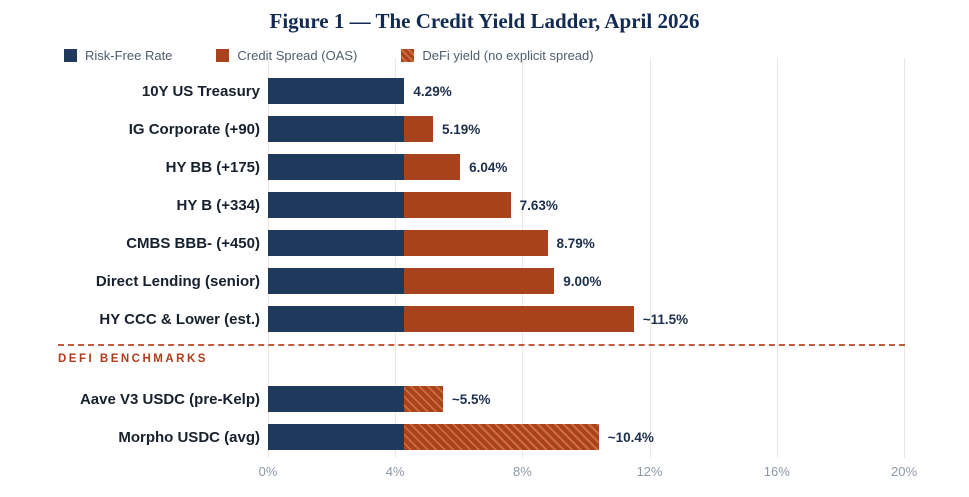 The height and width of the screenshot is (497, 969). What do you see at coordinates (586, 205) in the screenshot?
I see `bar-track: 7.63%` at bounding box center [586, 205].